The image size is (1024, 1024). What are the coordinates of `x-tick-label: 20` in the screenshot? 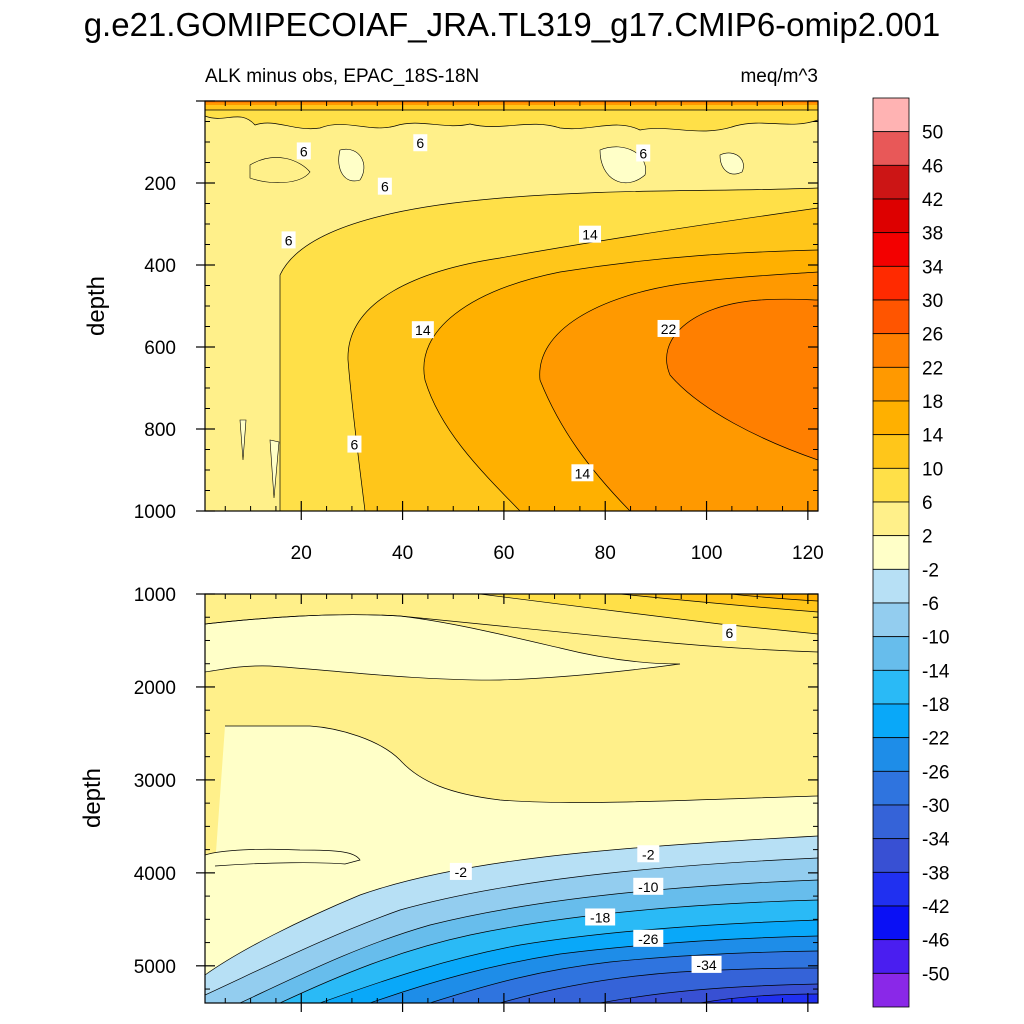 It's located at (301, 553).